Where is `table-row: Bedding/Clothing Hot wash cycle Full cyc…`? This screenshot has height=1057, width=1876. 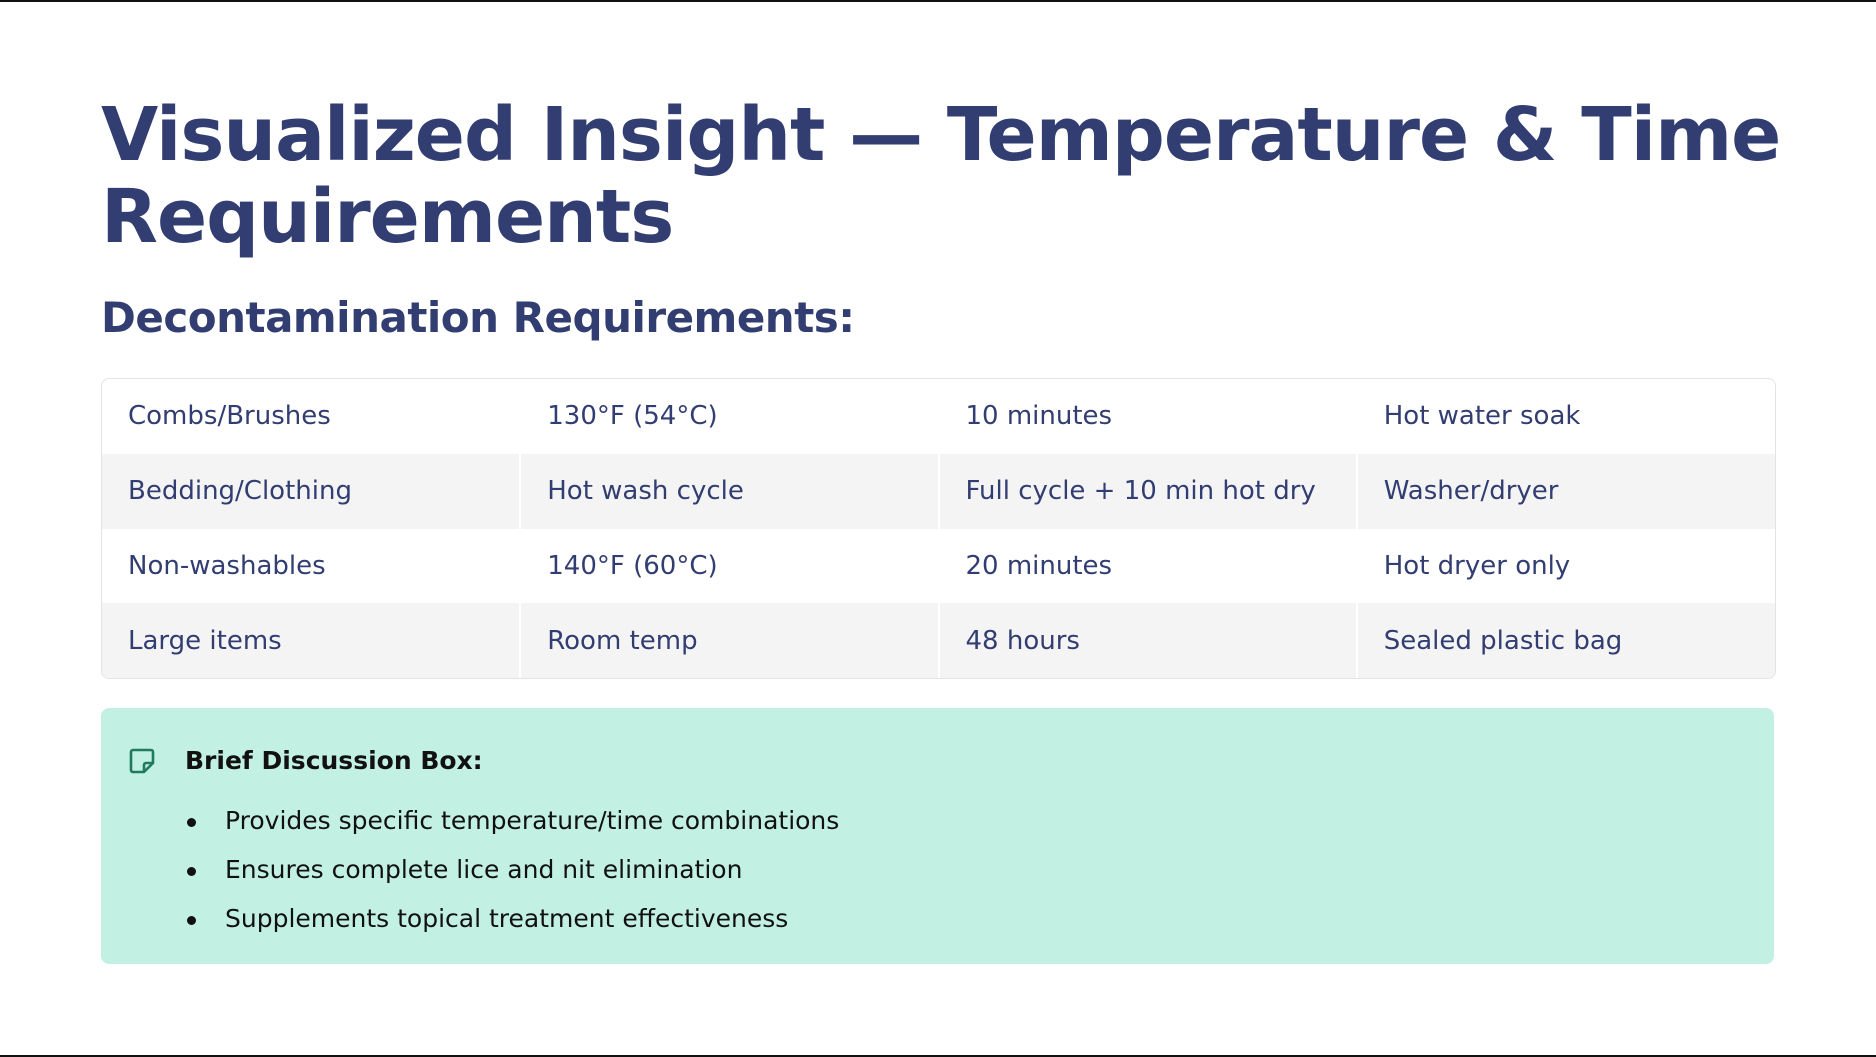
table-row: Bedding/Clothing Hot wash cycle Full cyc… is located at coordinates (938, 491).